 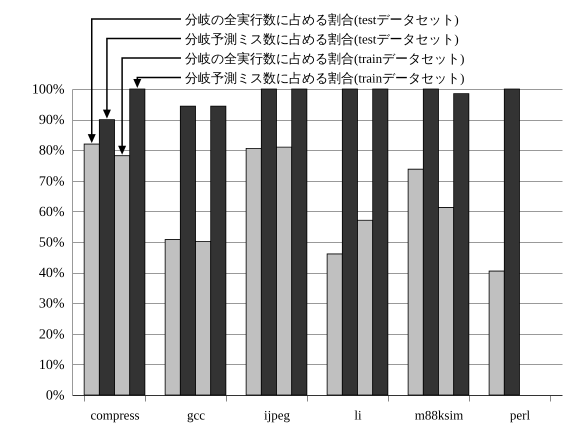 I want to click on y-tick-label: 100%, so click(x=48, y=90).